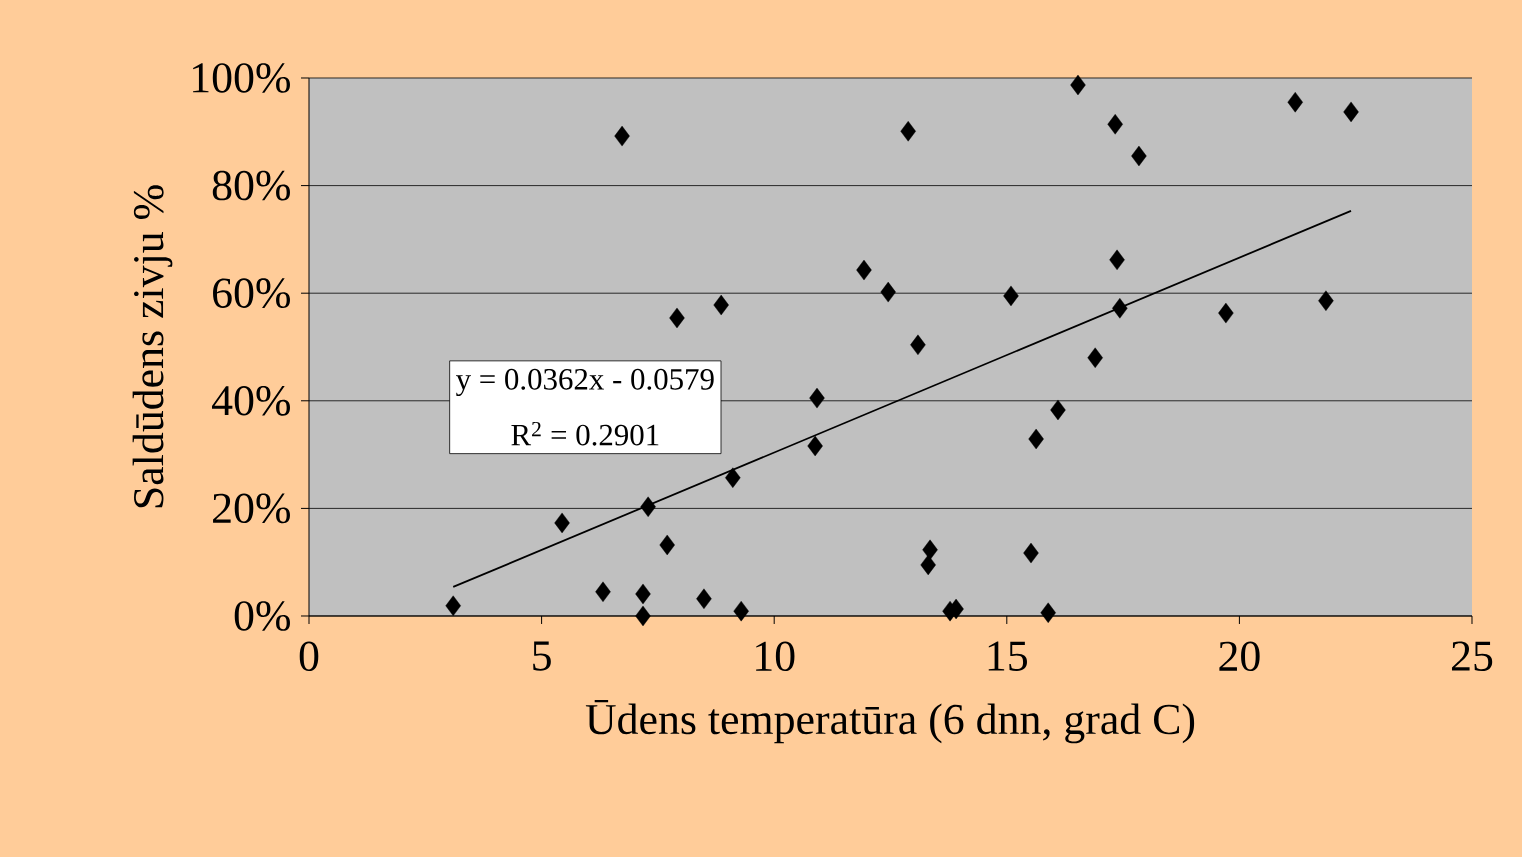  What do you see at coordinates (585, 382) in the screenshot?
I see `annotation: y = 0.0362x - 0.0579` at bounding box center [585, 382].